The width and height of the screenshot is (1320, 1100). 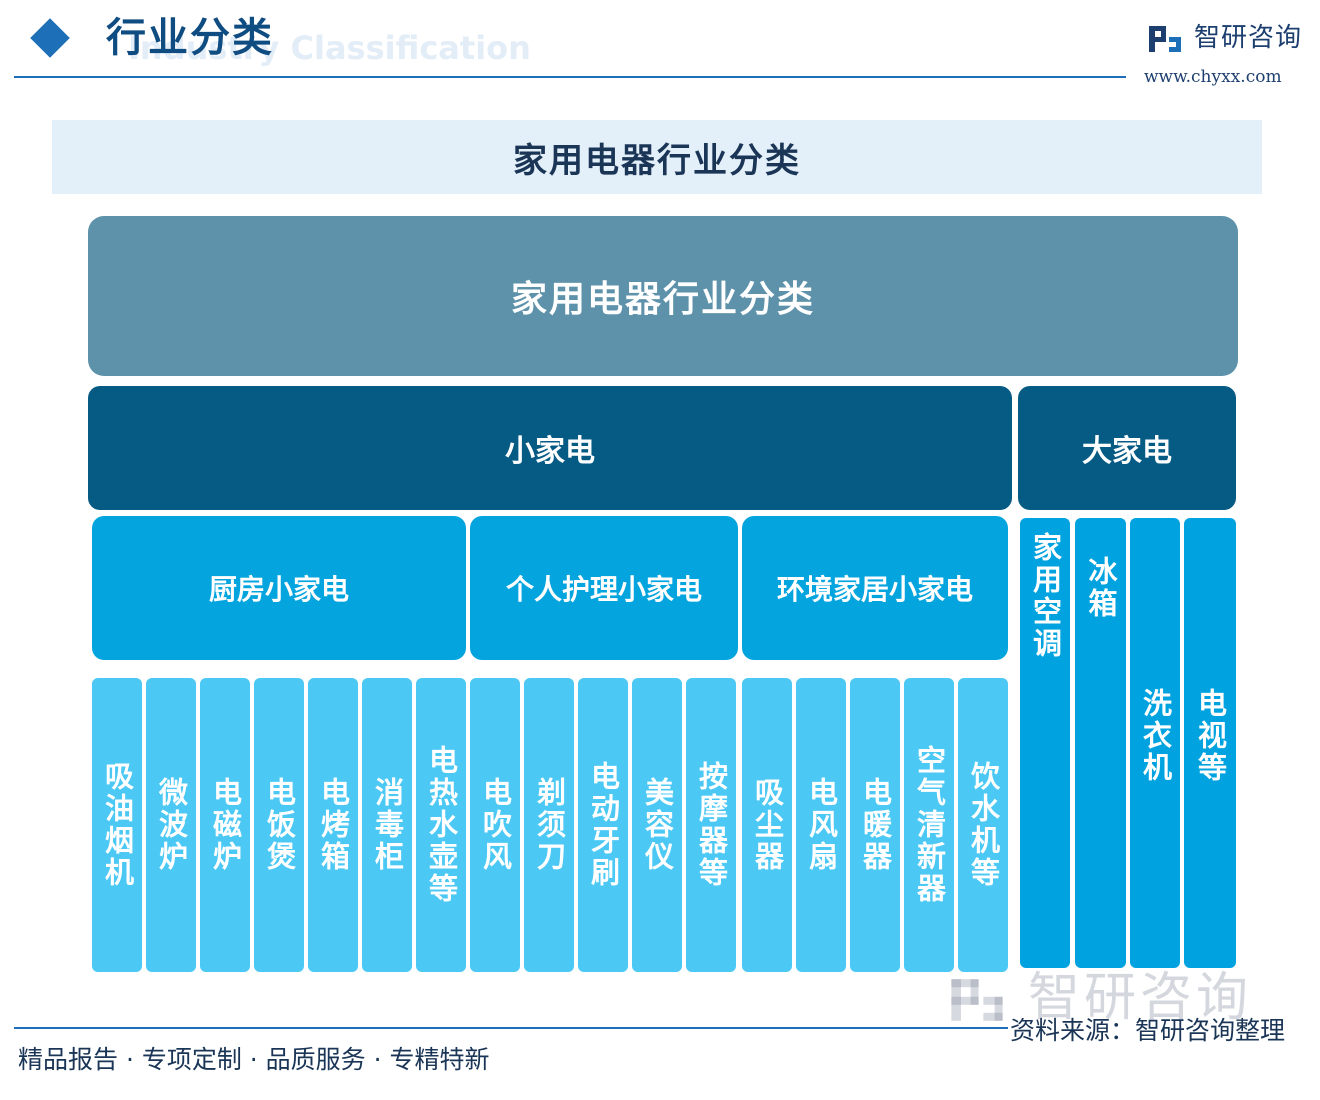 I want to click on home-environment-node: 环境家居小家电, so click(x=875, y=588).